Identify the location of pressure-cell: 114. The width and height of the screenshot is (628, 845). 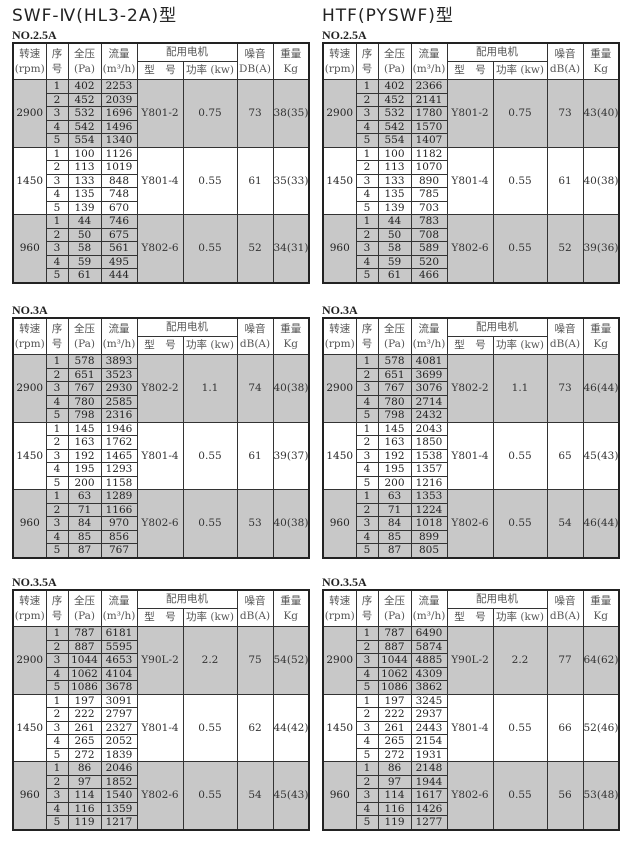
(394, 795).